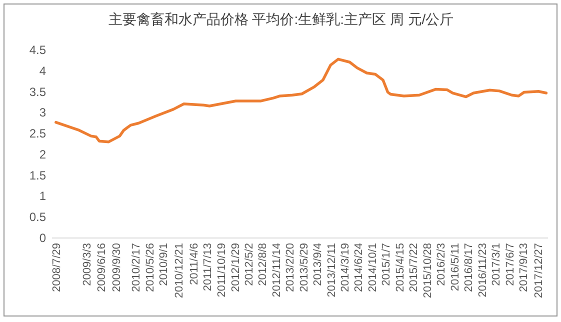 The image size is (561, 322). What do you see at coordinates (56, 267) in the screenshot?
I see `x-tick-label: 2008/7/29` at bounding box center [56, 267].